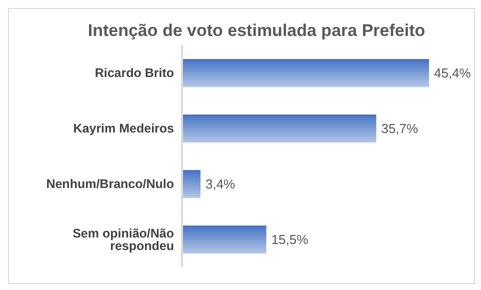  Describe the element at coordinates (123, 239) in the screenshot. I see `y-tick-label: Sem opinião/Não respondeu` at that location.